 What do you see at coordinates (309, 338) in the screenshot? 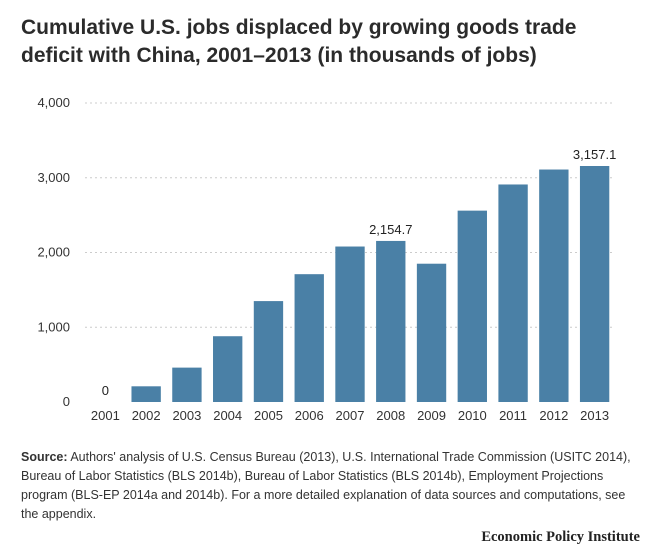
I see `bar-2006` at bounding box center [309, 338].